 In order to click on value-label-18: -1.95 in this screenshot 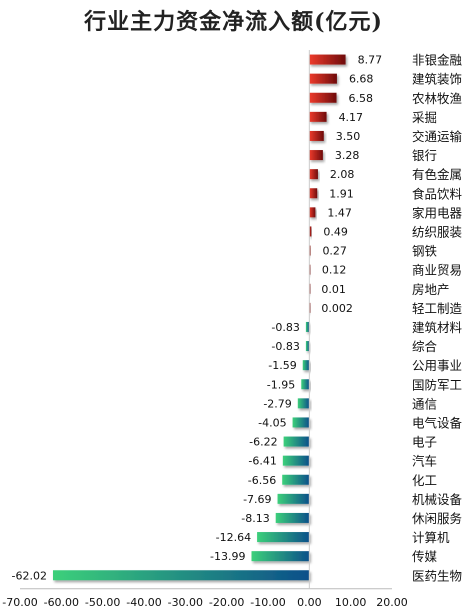, I will do `click(281, 384)`.